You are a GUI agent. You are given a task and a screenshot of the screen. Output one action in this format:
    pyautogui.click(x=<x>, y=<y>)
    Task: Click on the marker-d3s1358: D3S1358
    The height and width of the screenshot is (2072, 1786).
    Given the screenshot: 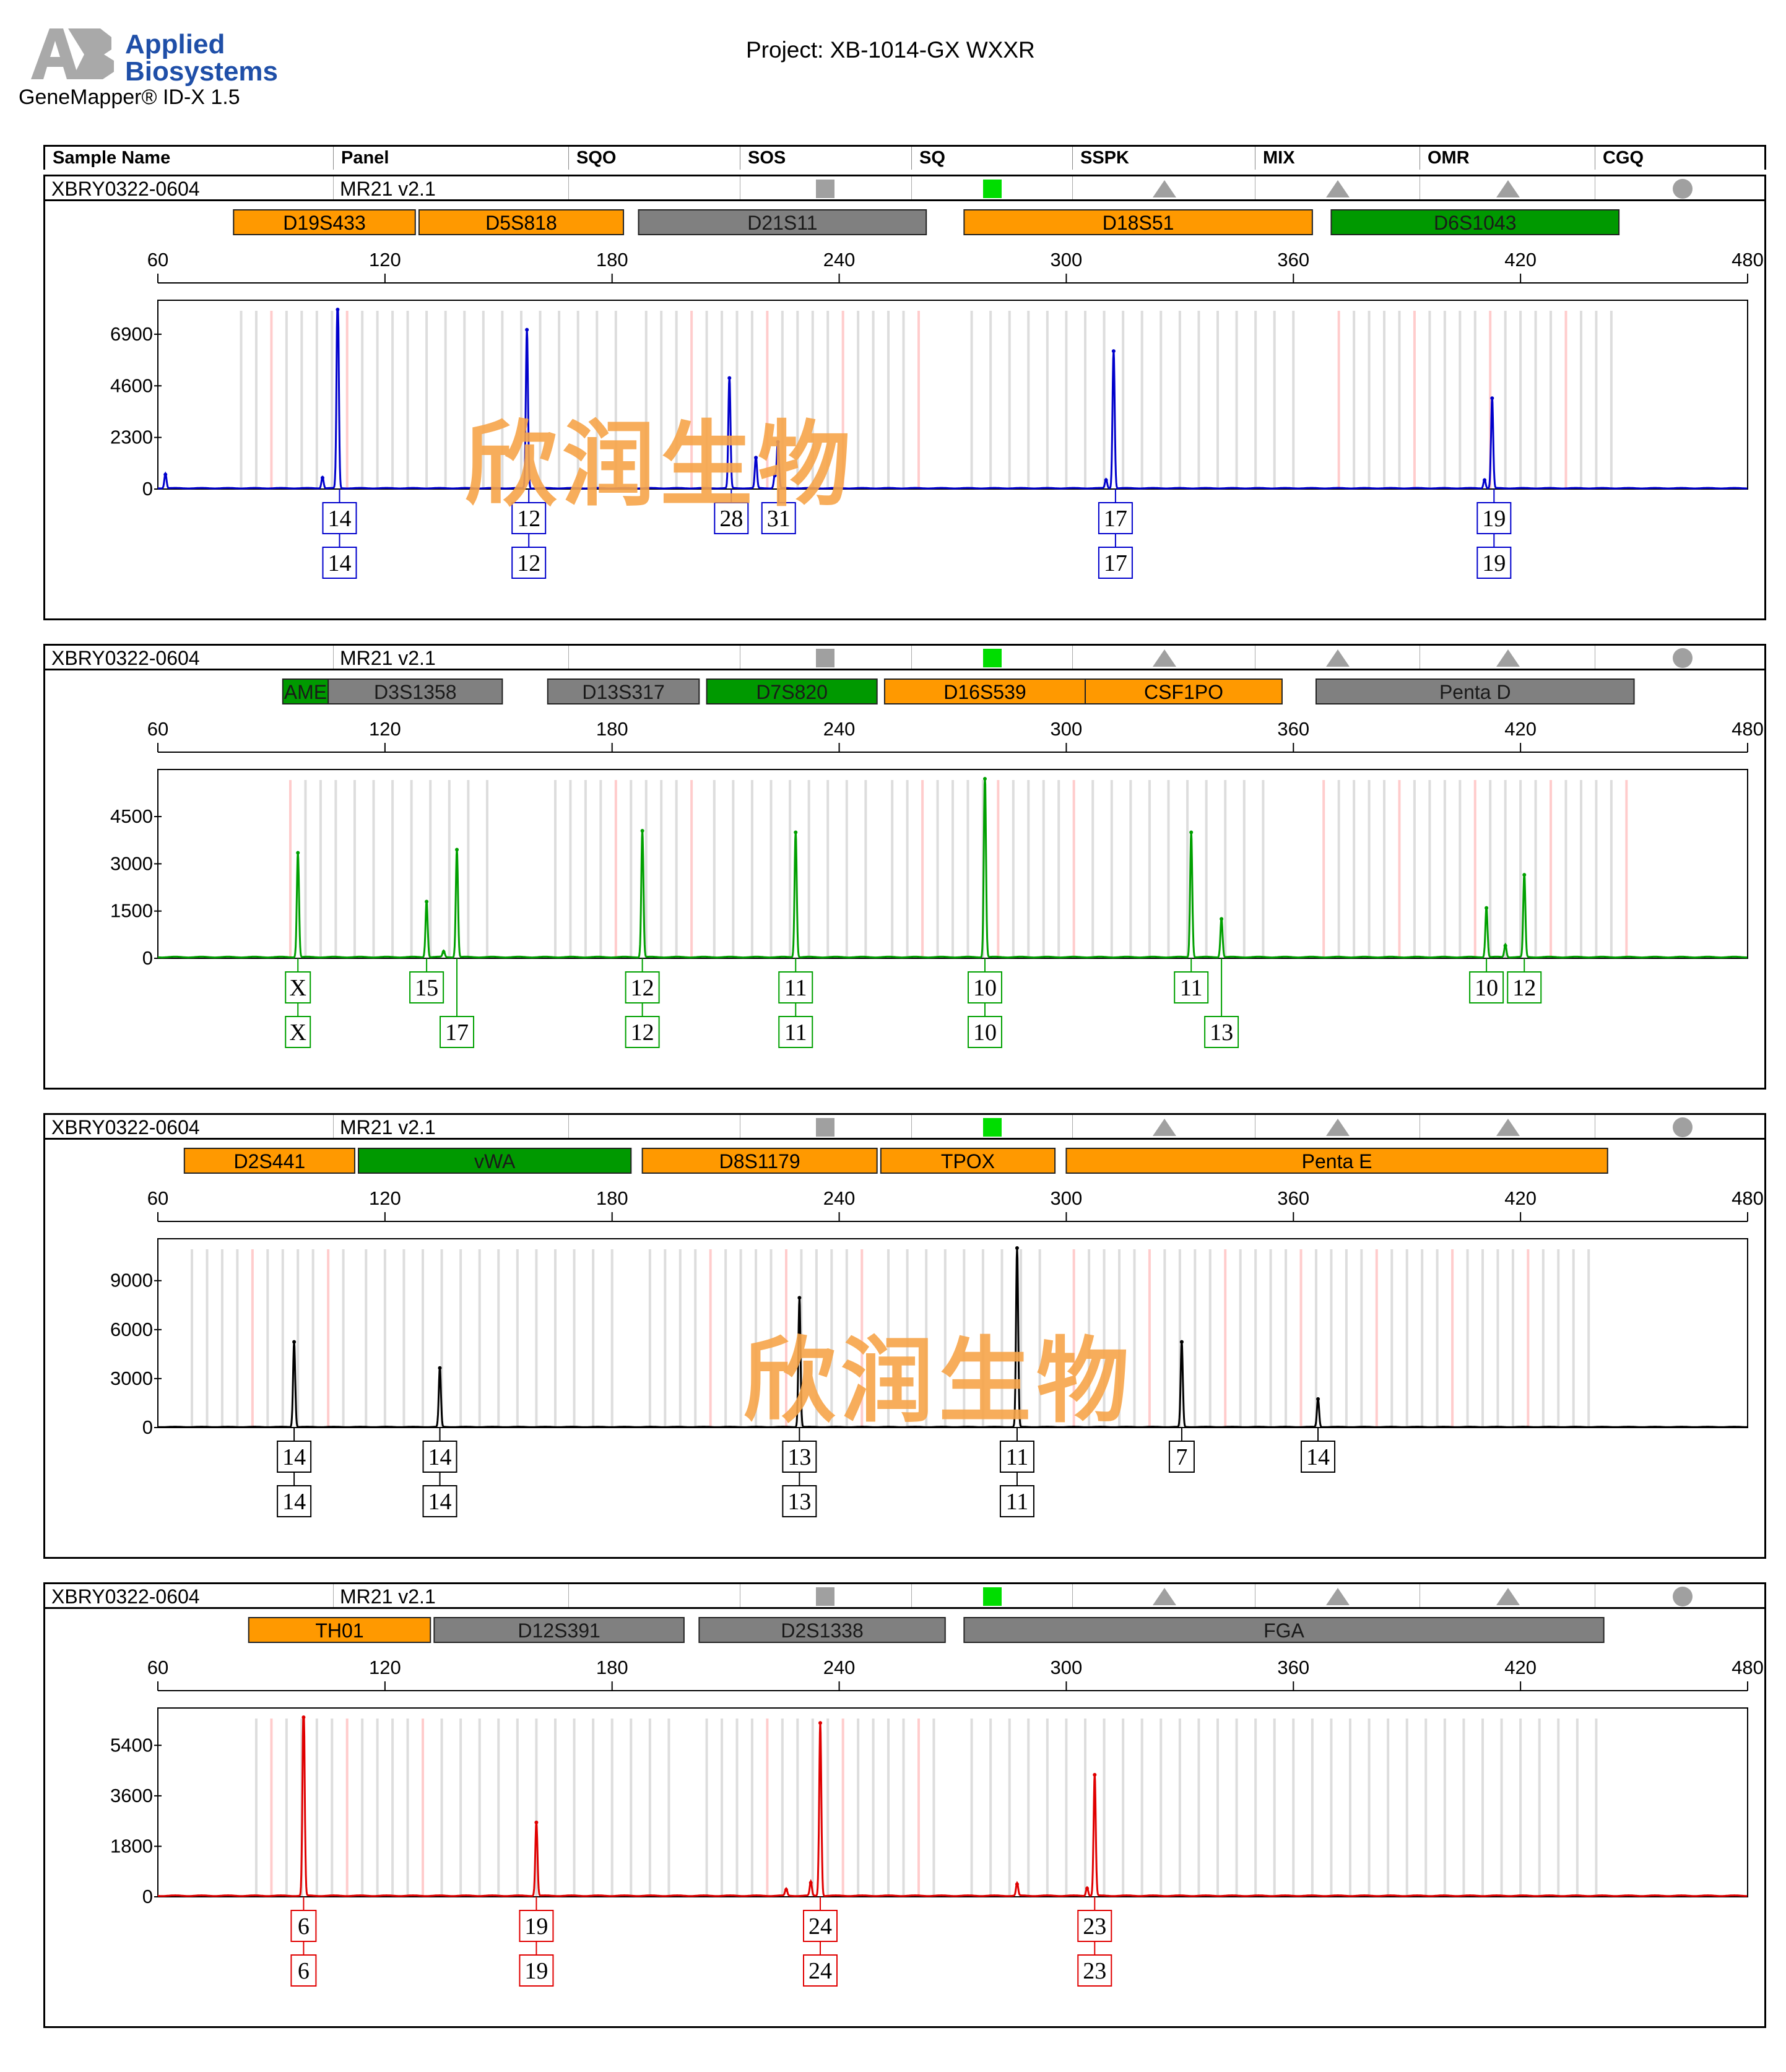 What is the action you would take?
    pyautogui.click(x=415, y=691)
    